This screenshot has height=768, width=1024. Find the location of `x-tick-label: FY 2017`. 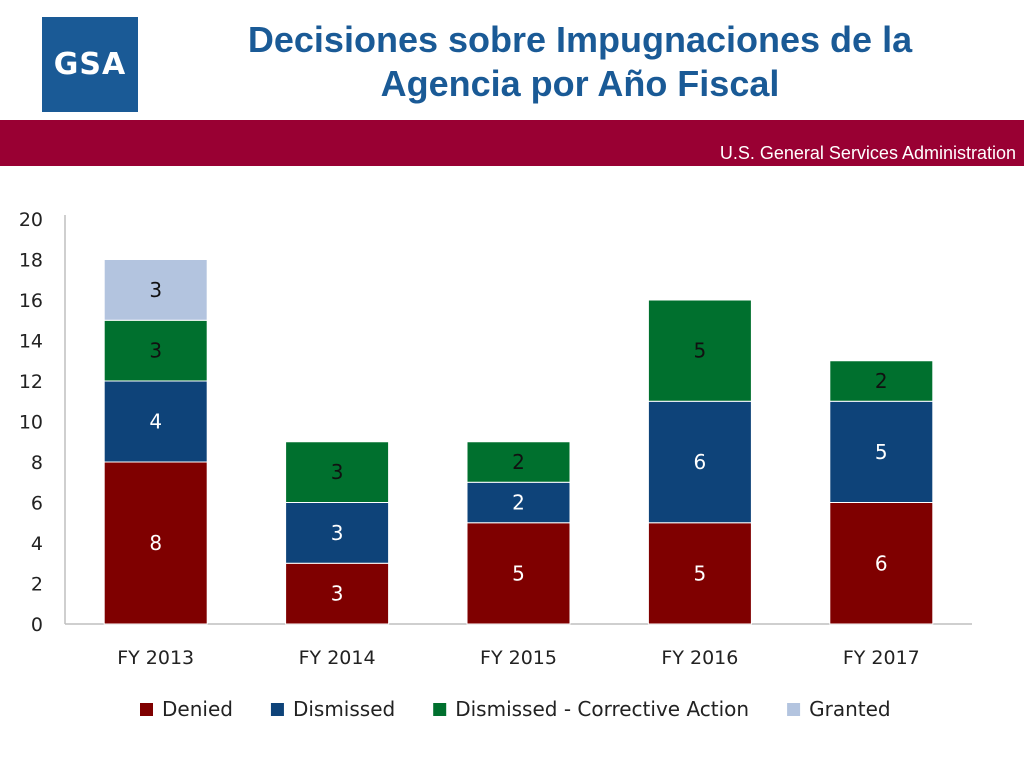

x-tick-label: FY 2017 is located at coordinates (881, 658).